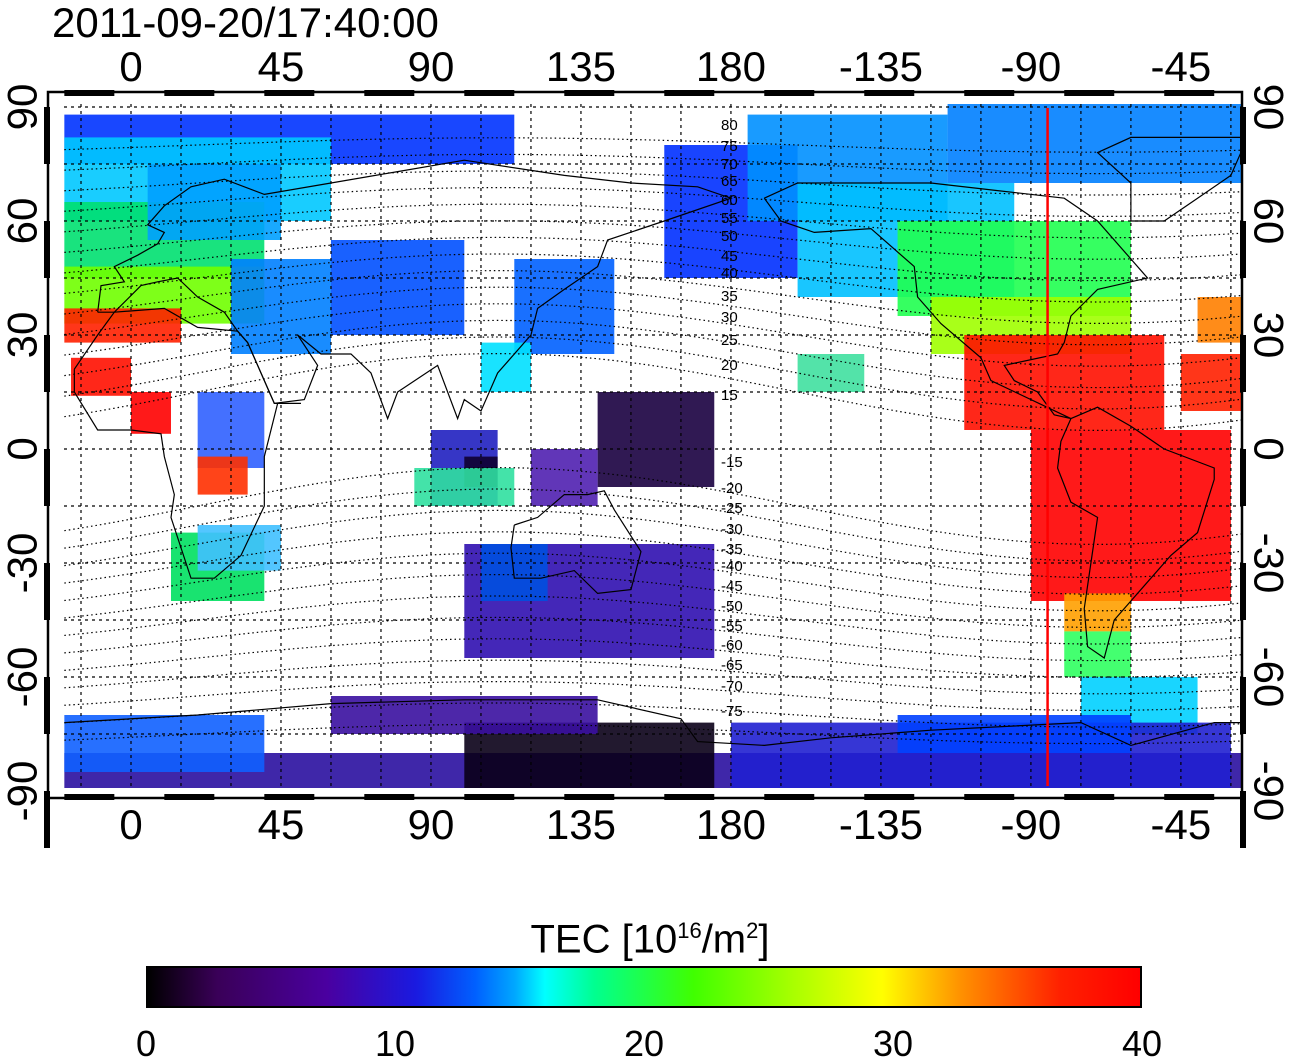  What do you see at coordinates (146, 1043) in the screenshot?
I see `colorbar-tick: 0` at bounding box center [146, 1043].